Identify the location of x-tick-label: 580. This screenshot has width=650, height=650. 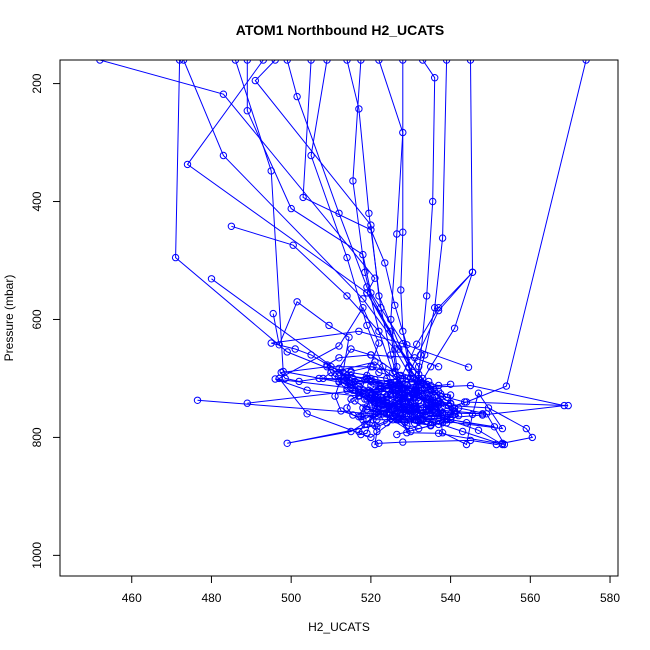
(610, 598).